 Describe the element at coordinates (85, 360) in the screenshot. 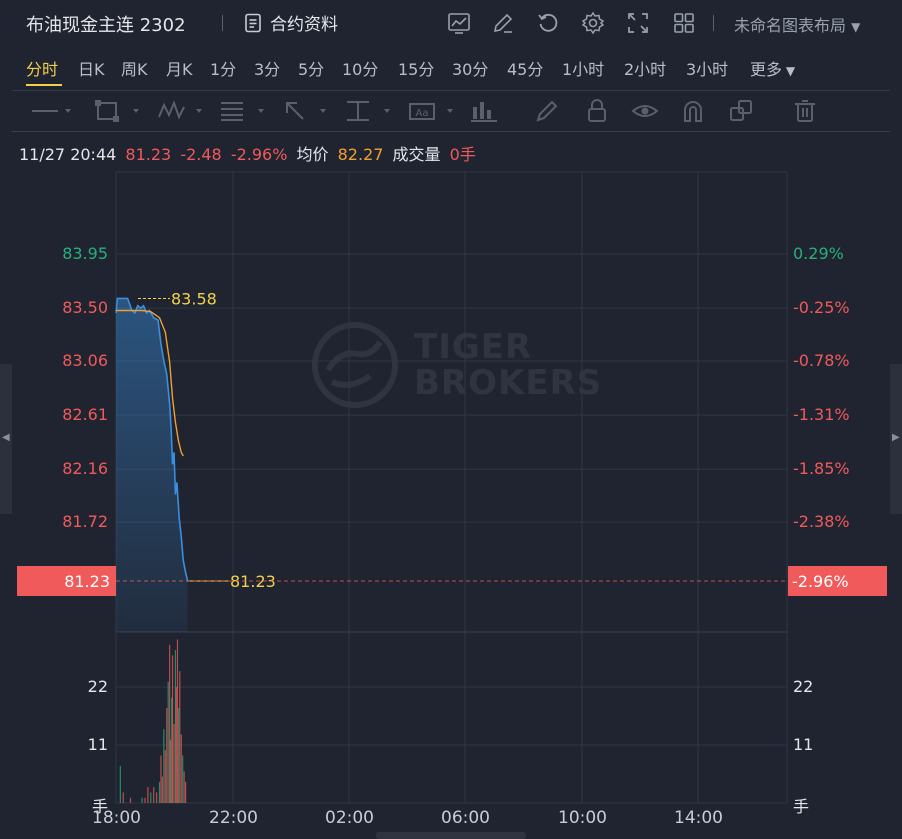

I see `price-axis-label: 83.06` at that location.